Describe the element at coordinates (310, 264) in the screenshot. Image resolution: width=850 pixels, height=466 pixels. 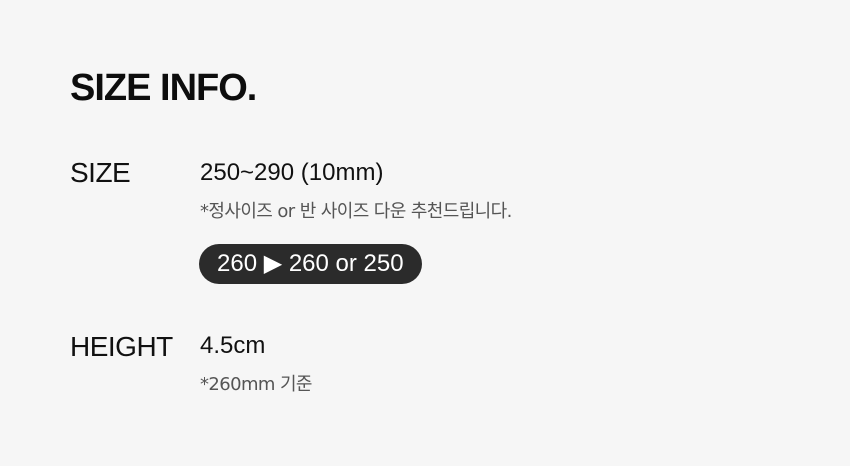
I see `size-recommendation-badge: 260 ▶ 260 or 250` at that location.